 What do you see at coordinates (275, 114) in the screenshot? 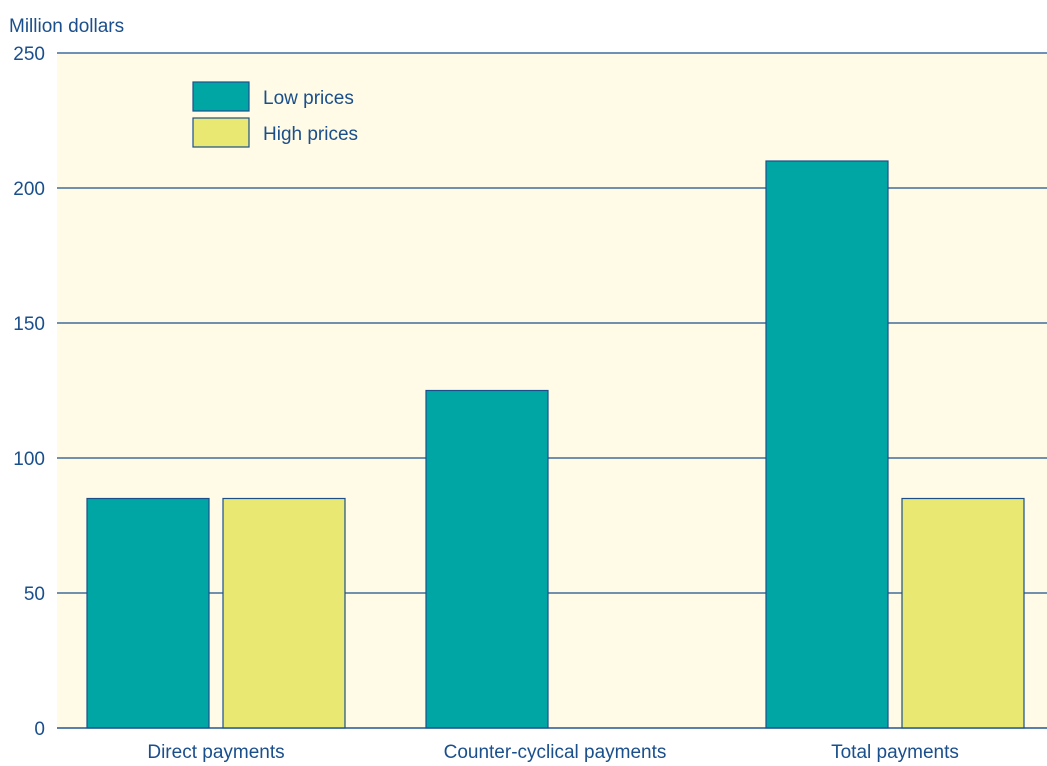
I see `legend: Low prices High prices` at bounding box center [275, 114].